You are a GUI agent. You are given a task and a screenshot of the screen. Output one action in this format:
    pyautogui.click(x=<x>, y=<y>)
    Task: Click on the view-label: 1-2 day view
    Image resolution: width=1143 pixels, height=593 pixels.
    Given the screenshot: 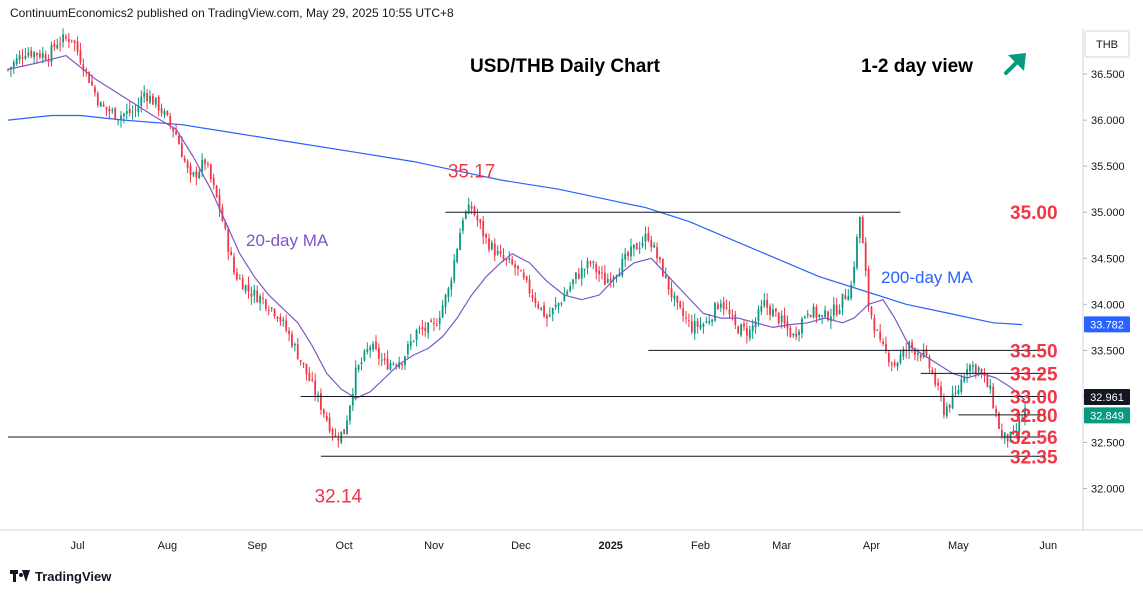 What is the action you would take?
    pyautogui.click(x=917, y=66)
    